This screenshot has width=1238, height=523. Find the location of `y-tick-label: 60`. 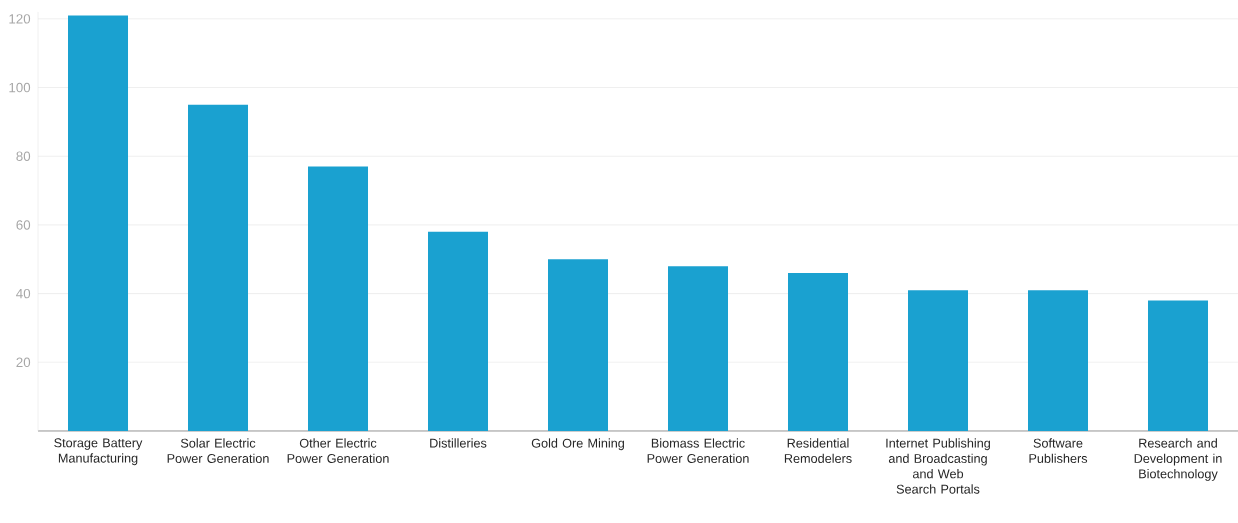

y-tick-label: 60 is located at coordinates (23, 225).